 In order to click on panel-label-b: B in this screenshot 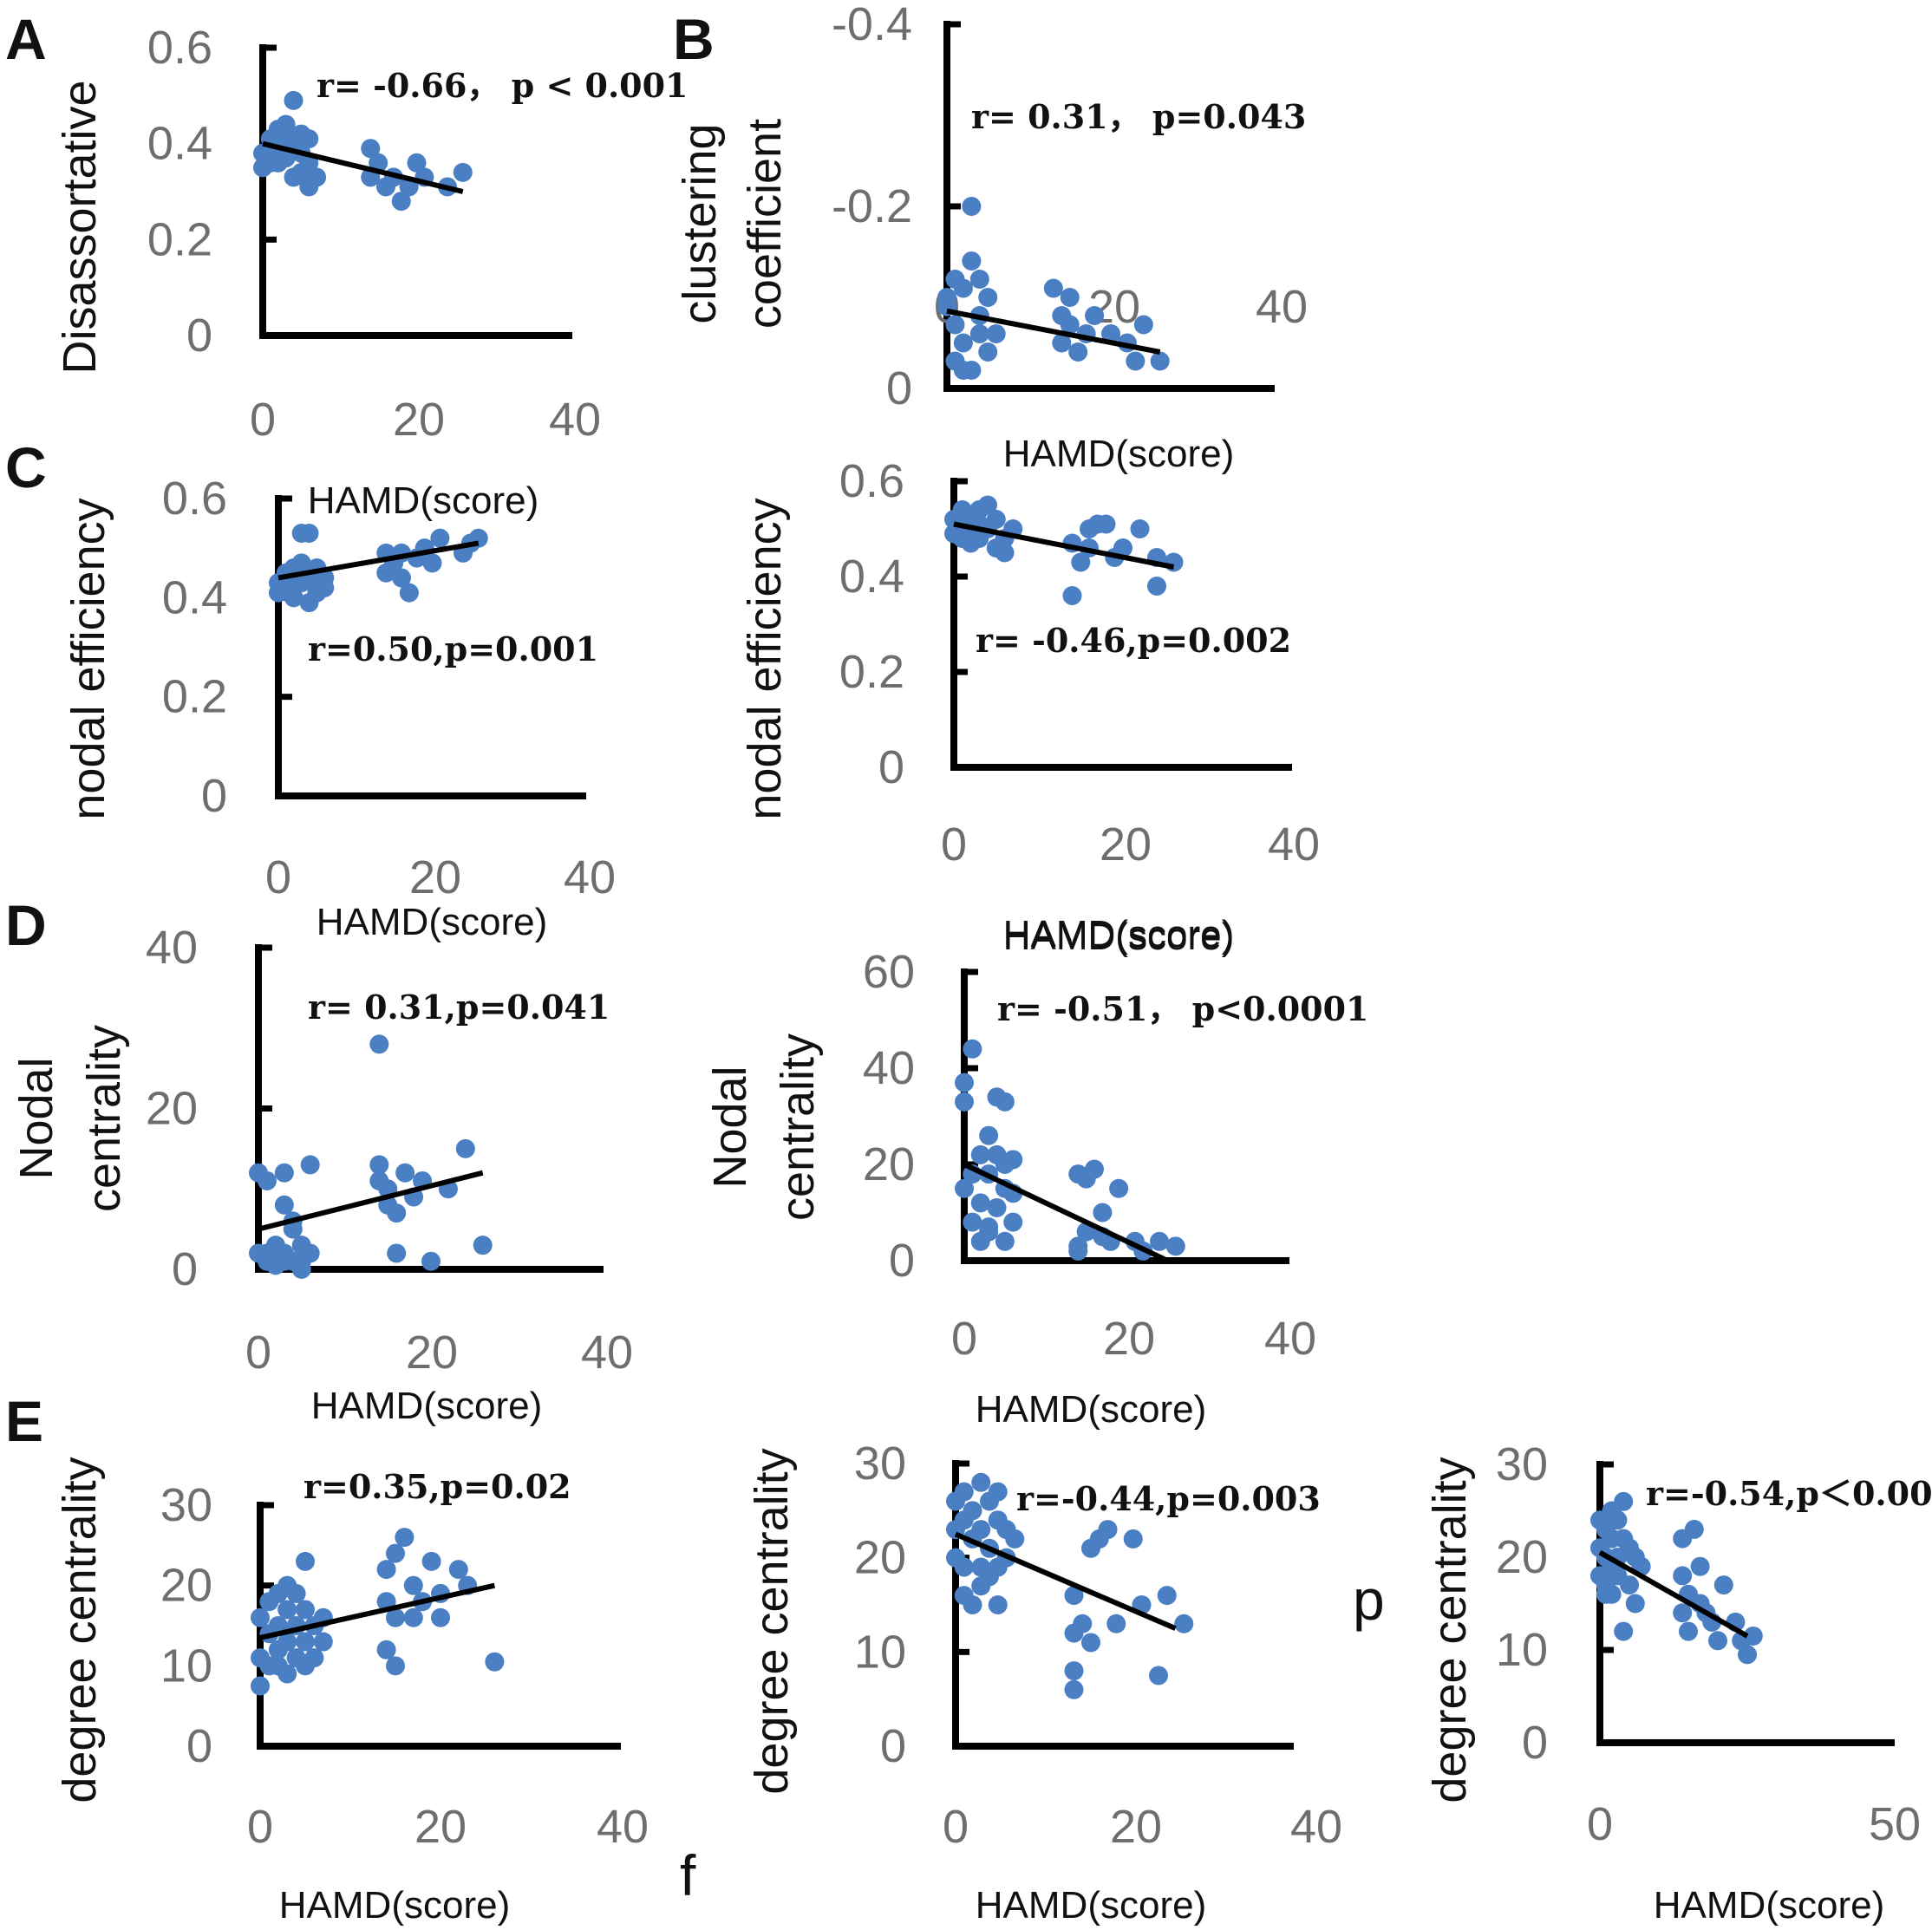, I will do `click(694, 39)`.